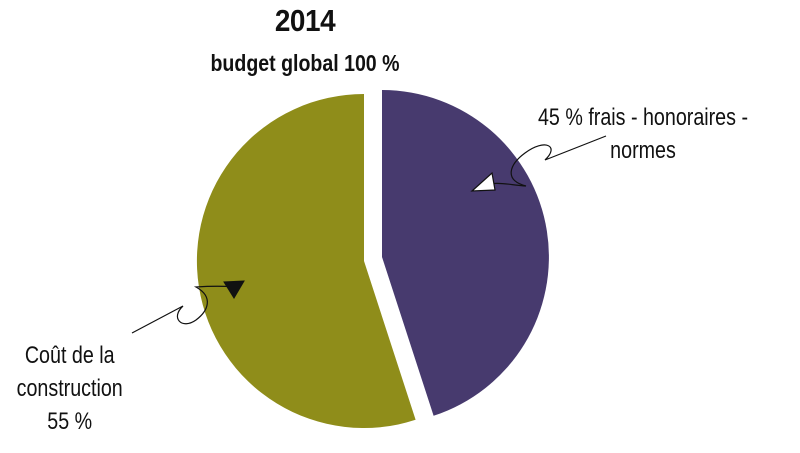  I want to click on callout-line-left, so click(184, 309).